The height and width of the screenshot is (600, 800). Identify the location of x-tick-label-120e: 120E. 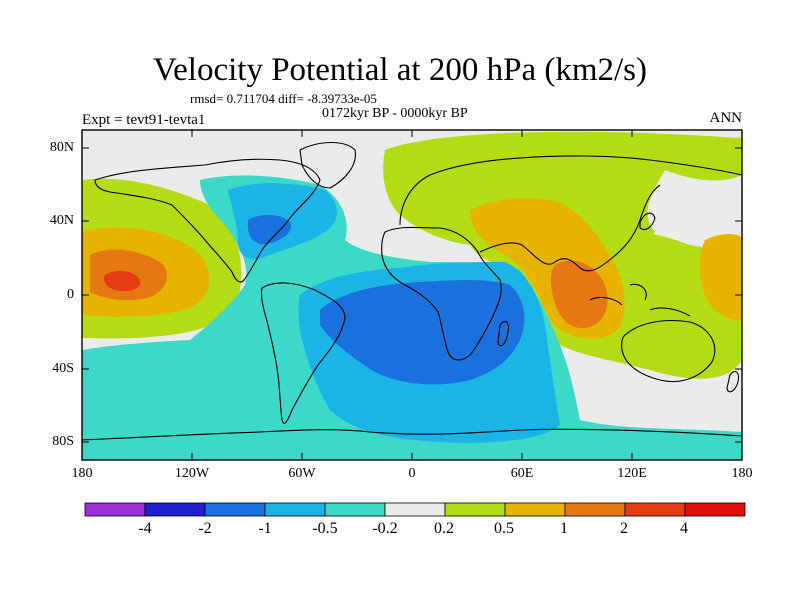
(632, 473).